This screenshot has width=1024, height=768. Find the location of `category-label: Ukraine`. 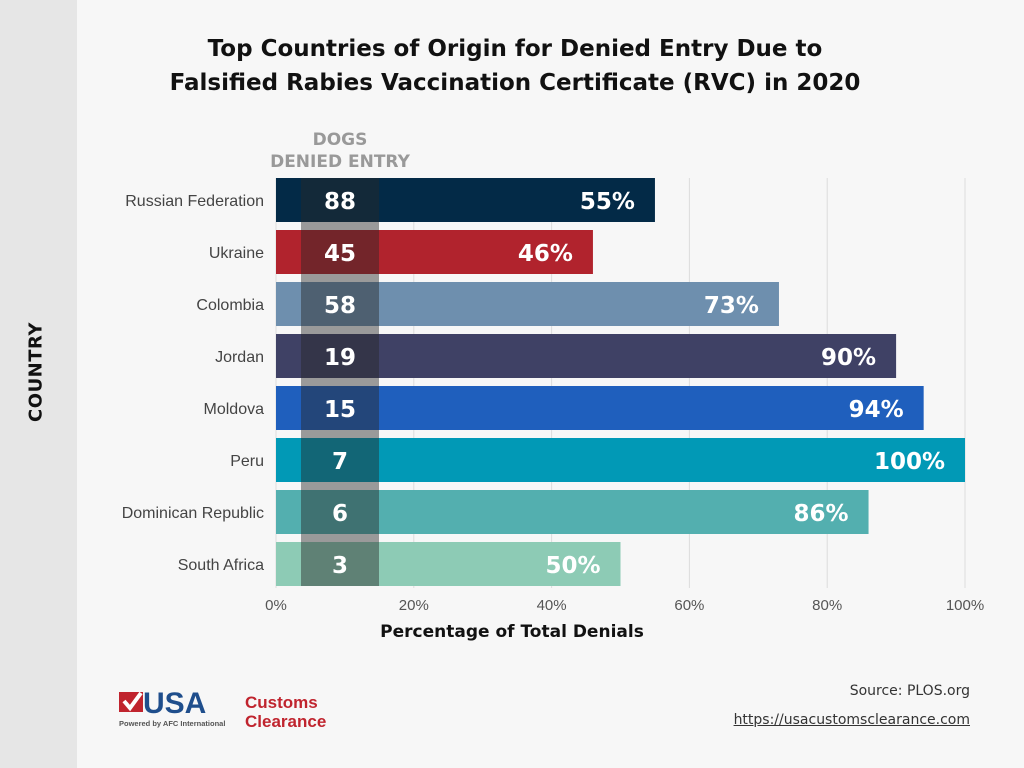

category-label: Ukraine is located at coordinates (236, 253).